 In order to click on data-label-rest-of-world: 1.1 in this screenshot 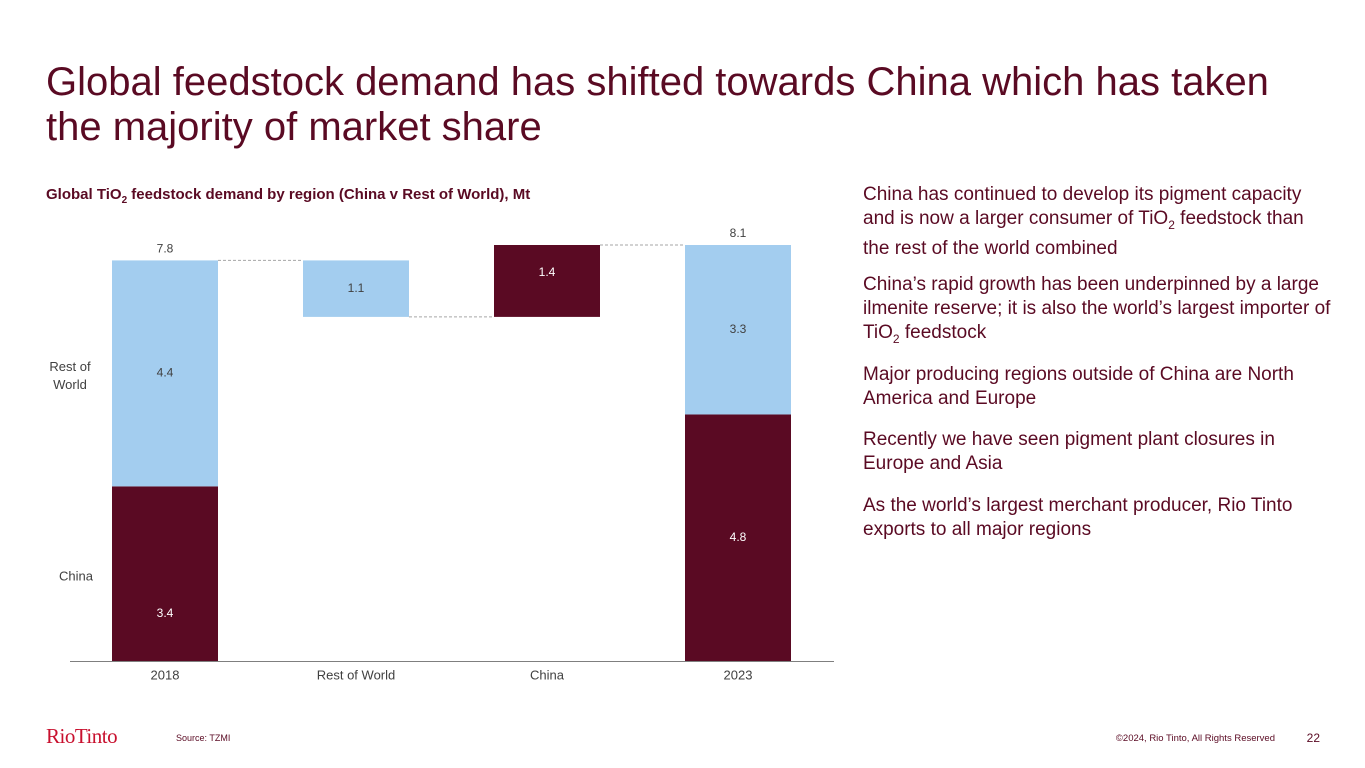, I will do `click(356, 288)`.